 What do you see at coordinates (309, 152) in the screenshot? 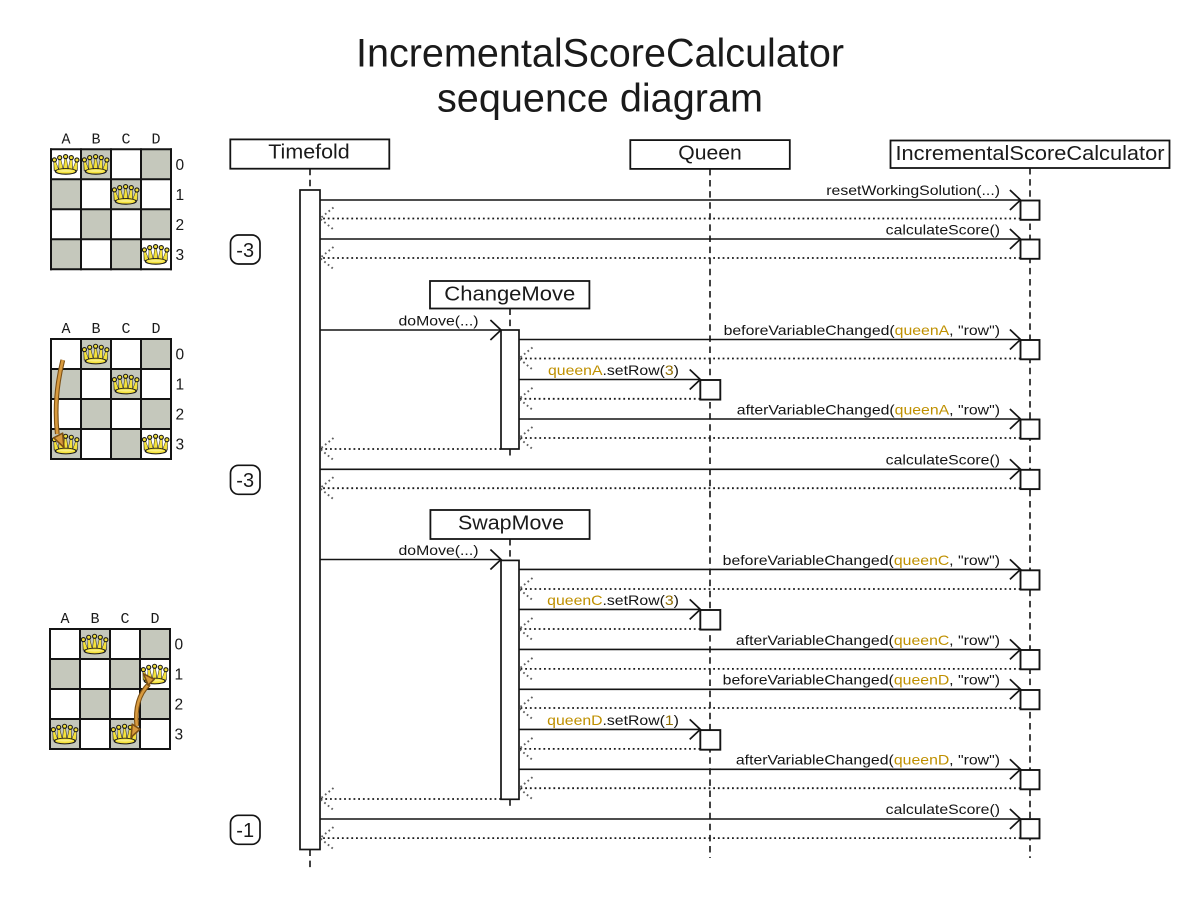
I see `svg-text: Timefold` at bounding box center [309, 152].